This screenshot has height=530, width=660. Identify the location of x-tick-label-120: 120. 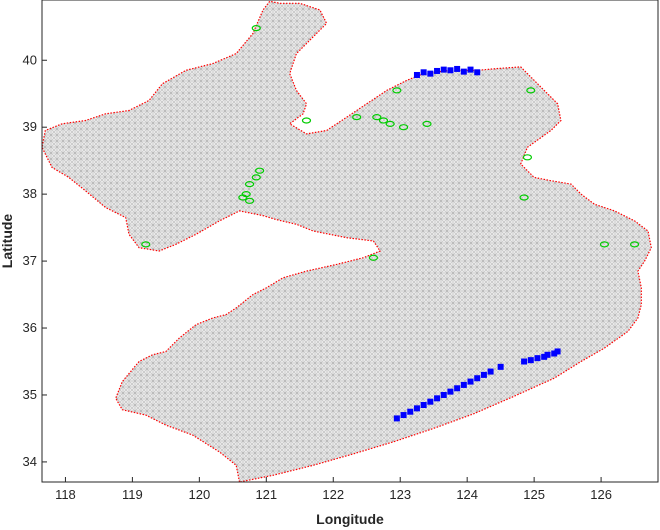
(199, 494).